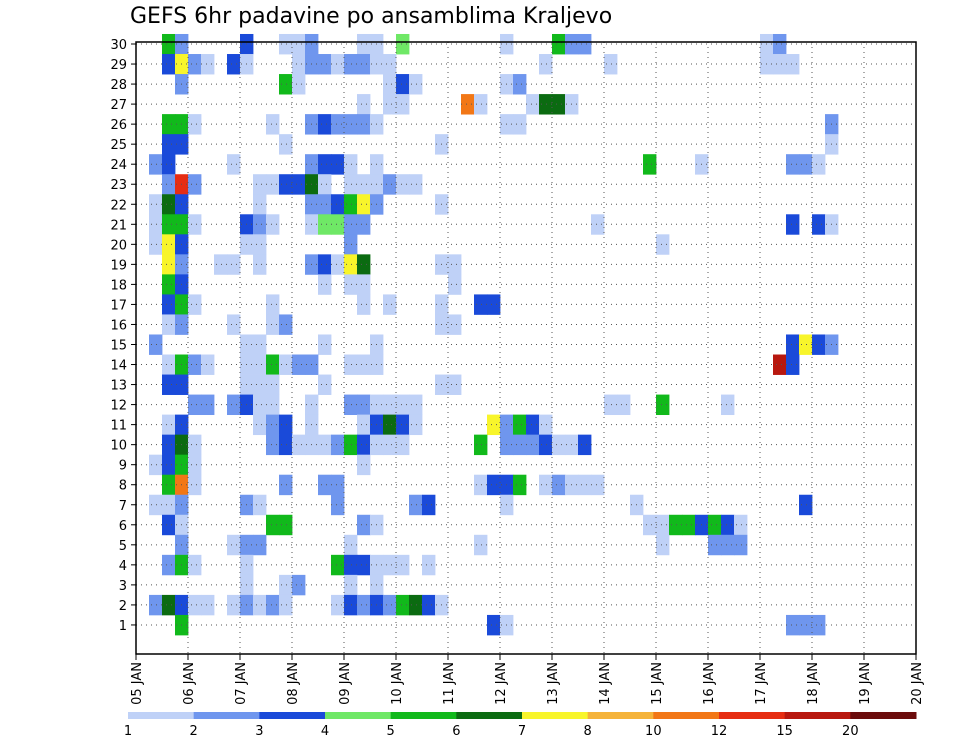  I want to click on colorbar-label: 10, so click(653, 731).